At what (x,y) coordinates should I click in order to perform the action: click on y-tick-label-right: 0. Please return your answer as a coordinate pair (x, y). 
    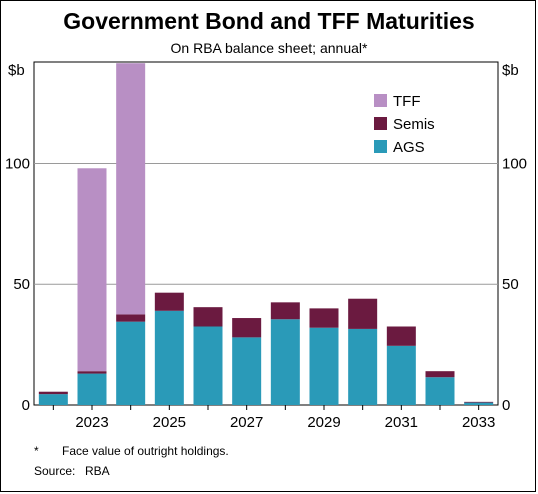
    Looking at the image, I should click on (506, 405).